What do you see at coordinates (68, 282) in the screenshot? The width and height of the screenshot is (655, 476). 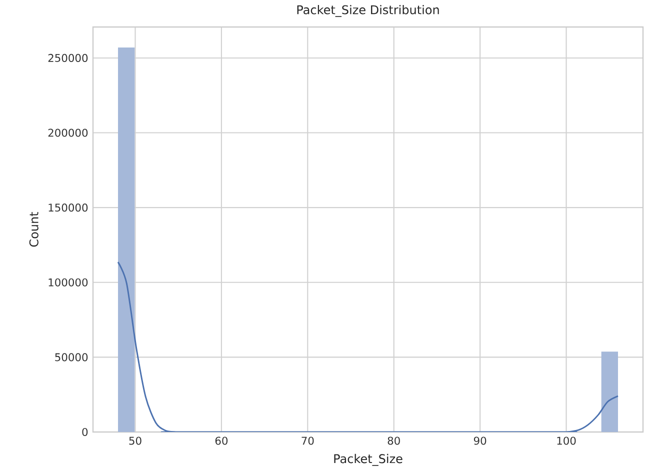 I see `y-tick-label: 100000` at bounding box center [68, 282].